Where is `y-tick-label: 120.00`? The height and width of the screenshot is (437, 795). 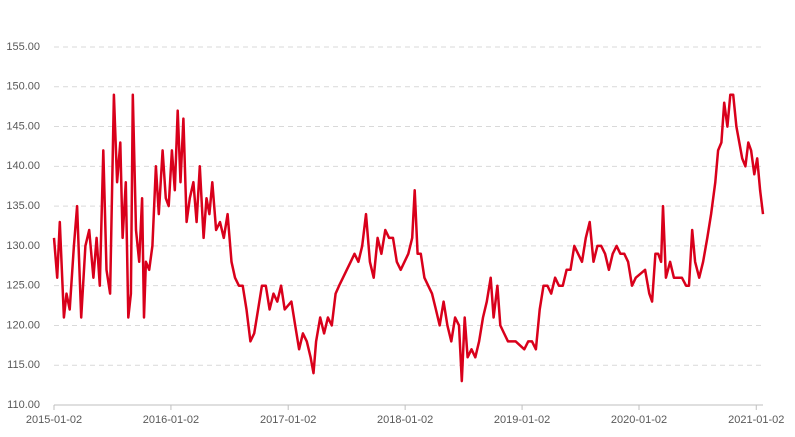 y-tick-label: 120.00 is located at coordinates (23, 325).